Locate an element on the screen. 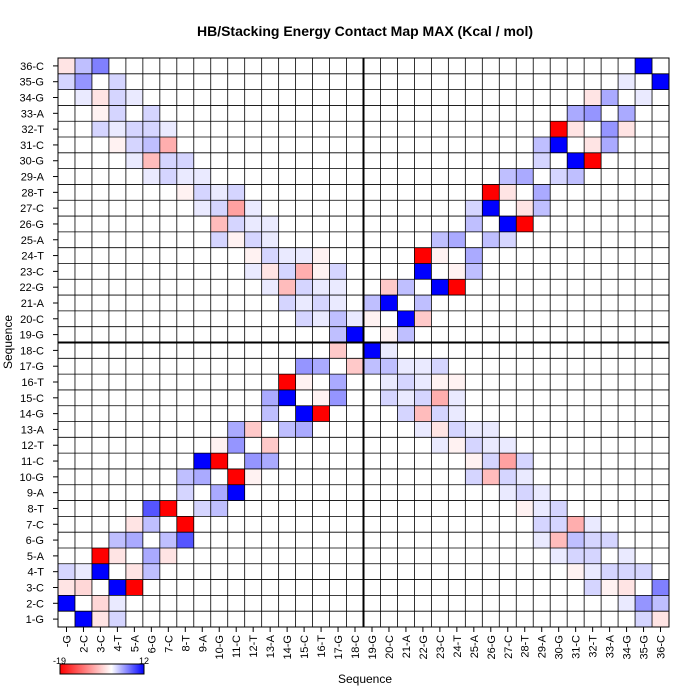  colorbar-max-label: 12 is located at coordinates (144, 661).